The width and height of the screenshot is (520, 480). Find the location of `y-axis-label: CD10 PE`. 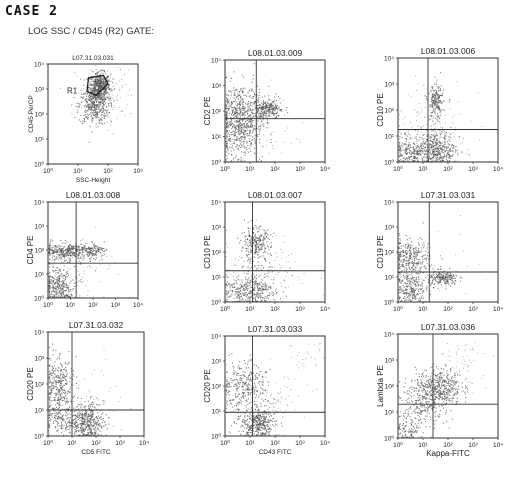

y-axis-label: CD10 PE is located at coordinates (207, 251).